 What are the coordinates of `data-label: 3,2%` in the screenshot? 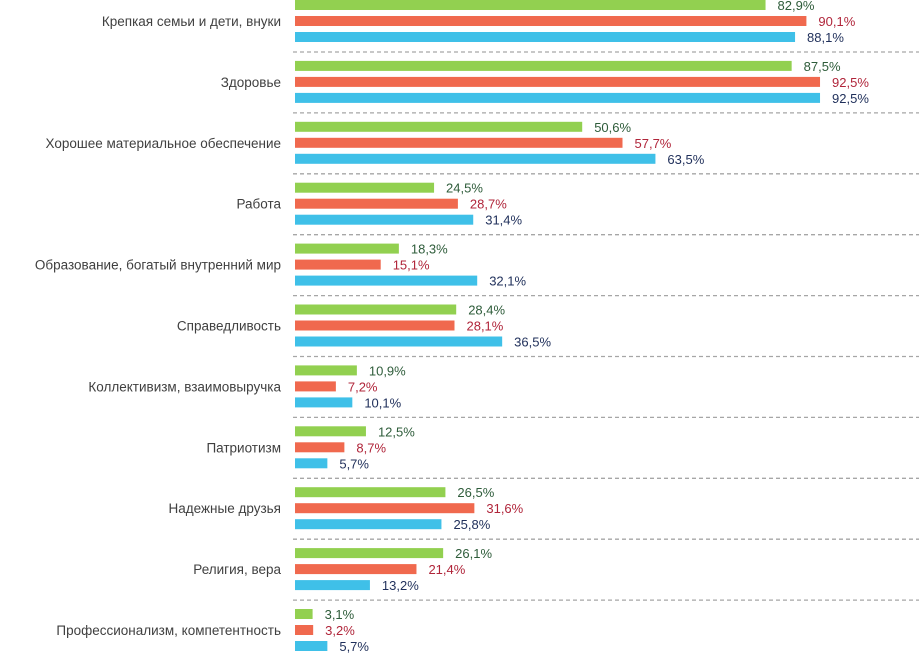 It's located at (340, 630).